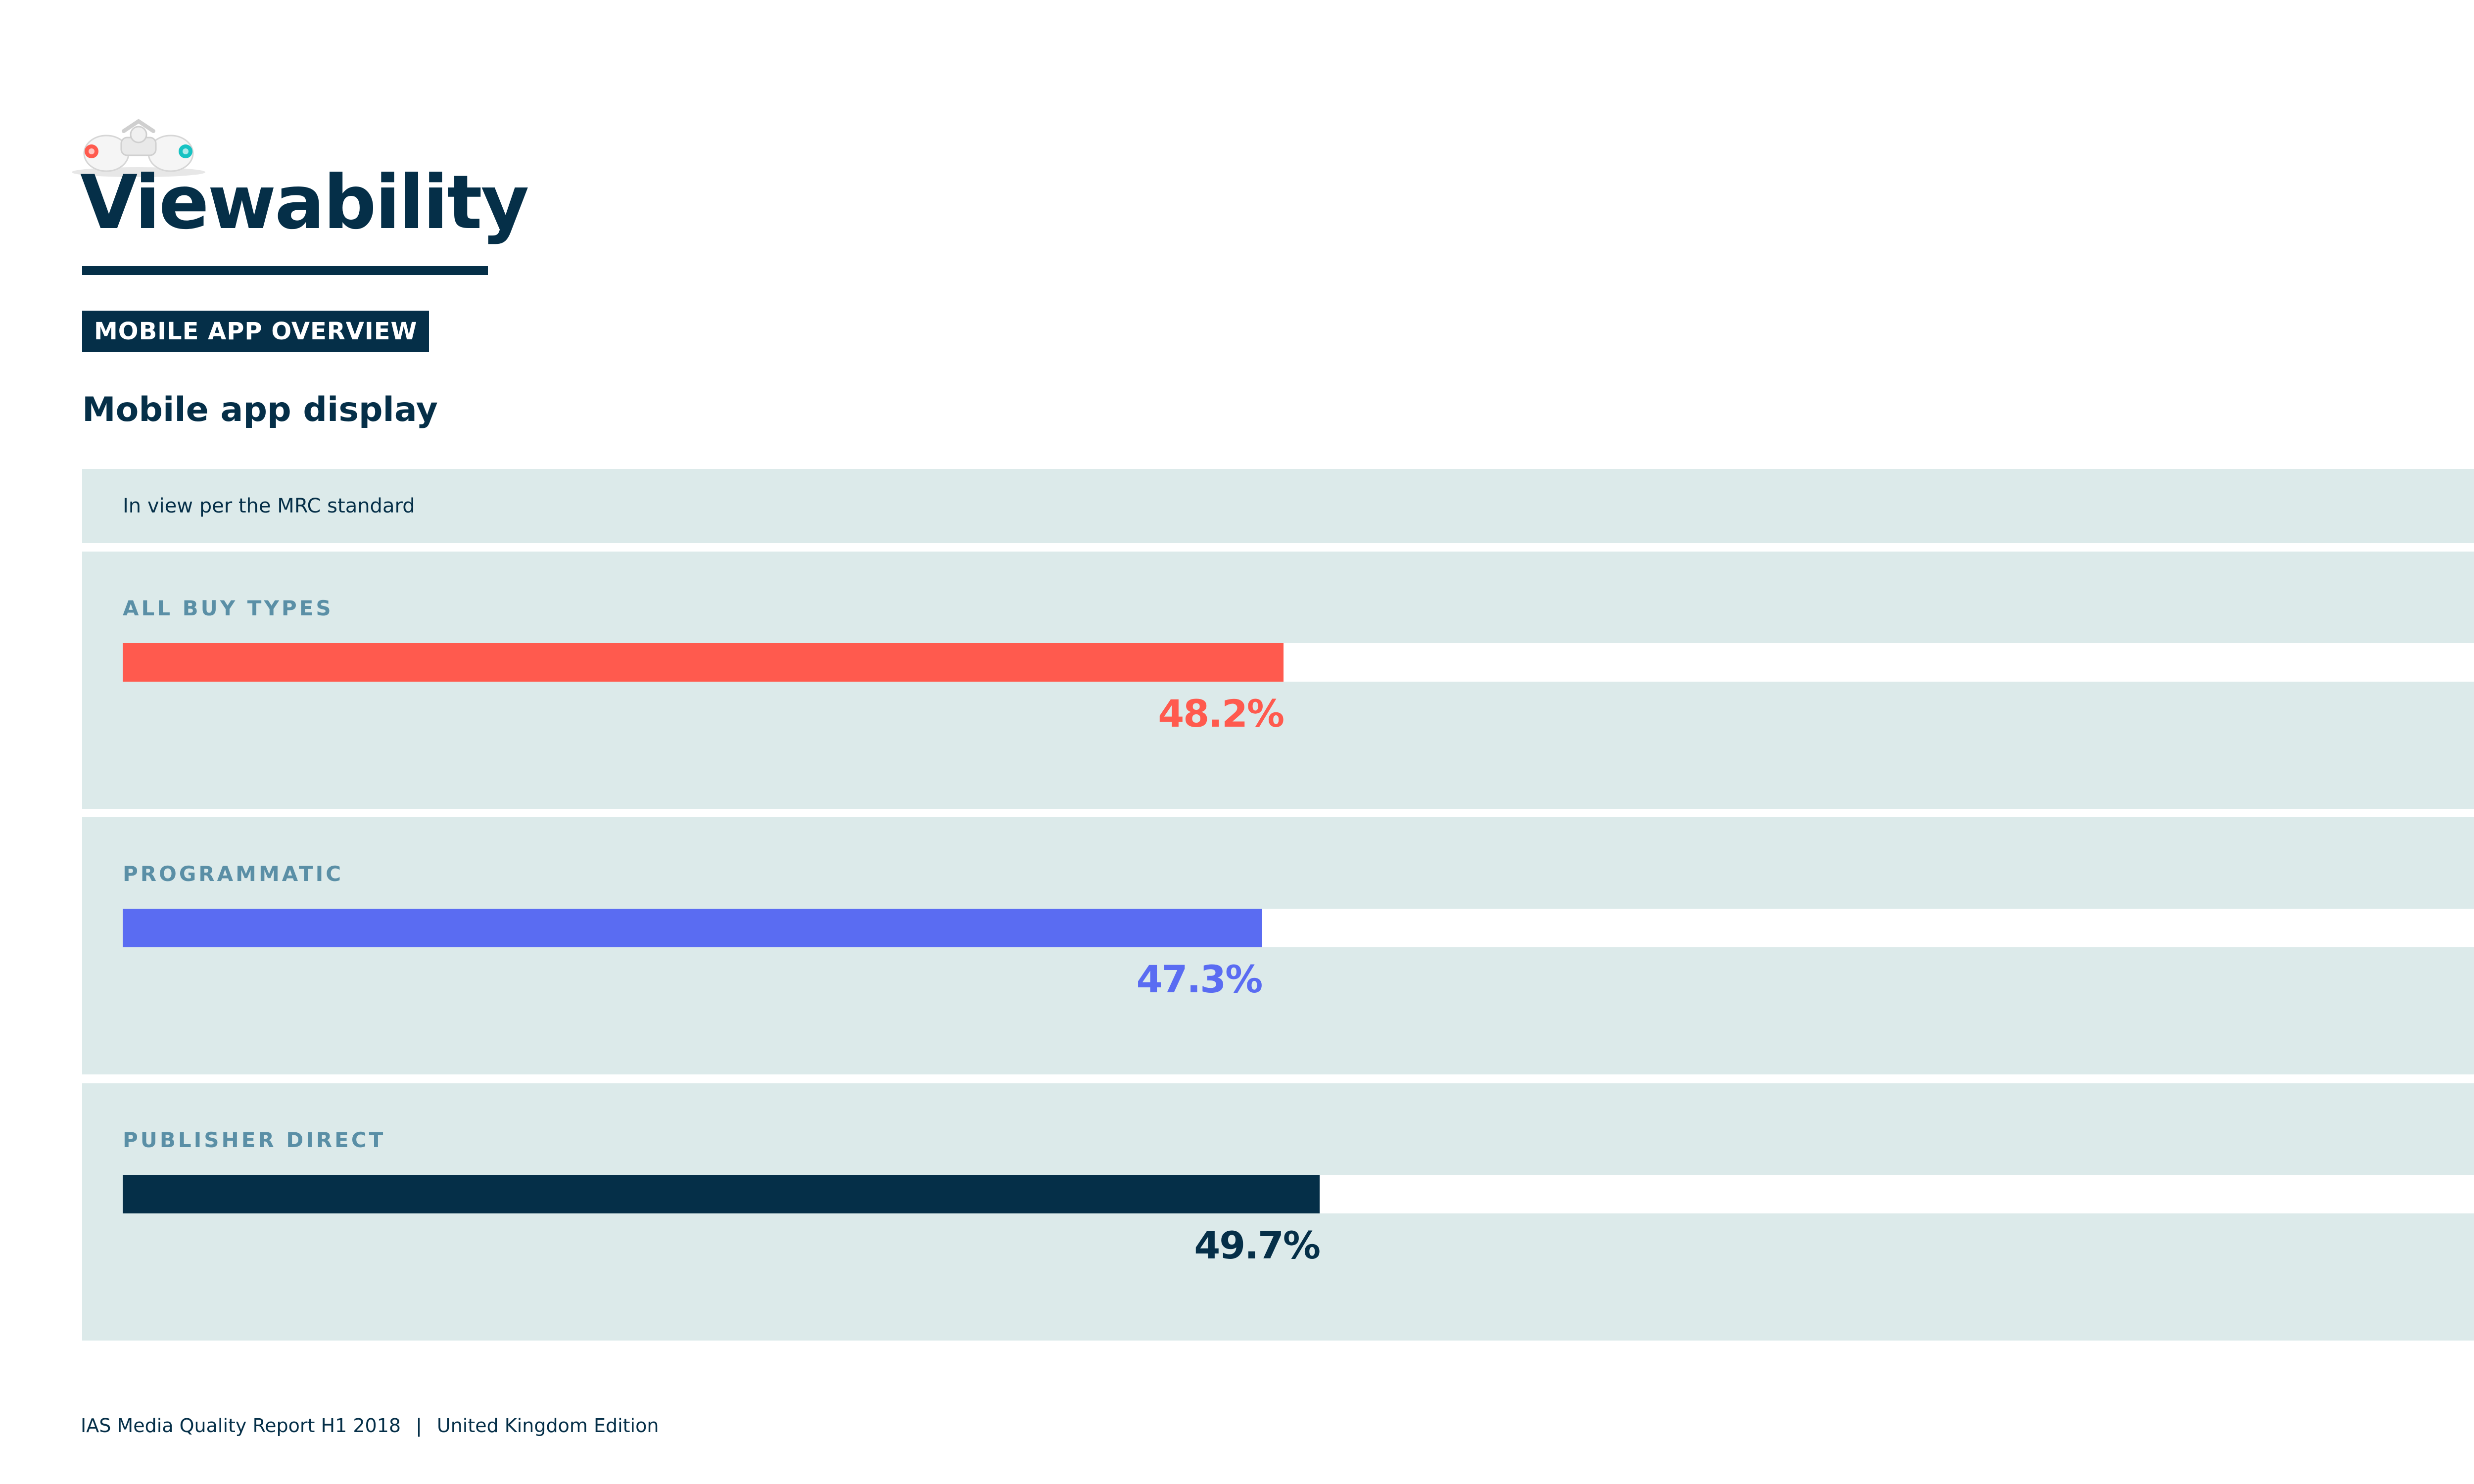 The image size is (2474, 1484). What do you see at coordinates (1221, 714) in the screenshot?
I see `bar-value-label: 48.2%` at bounding box center [1221, 714].